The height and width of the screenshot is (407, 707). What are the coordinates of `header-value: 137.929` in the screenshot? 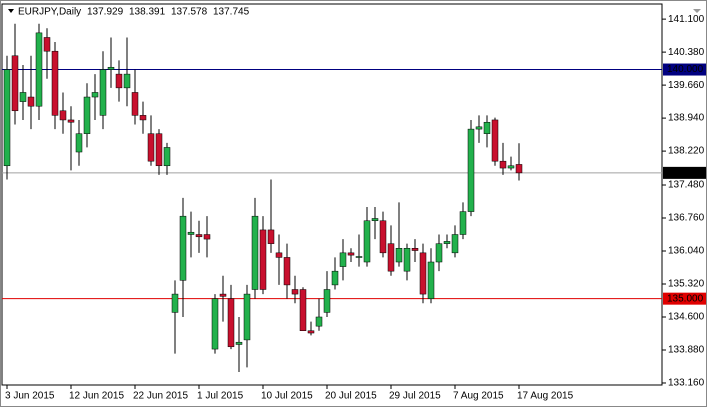 It's located at (105, 12).